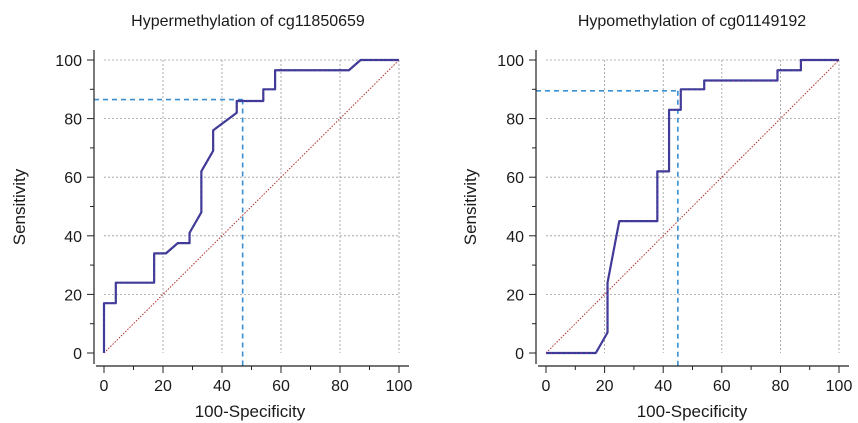  I want to click on chart-title: Hypomethylation of cg01149192, so click(692, 21).